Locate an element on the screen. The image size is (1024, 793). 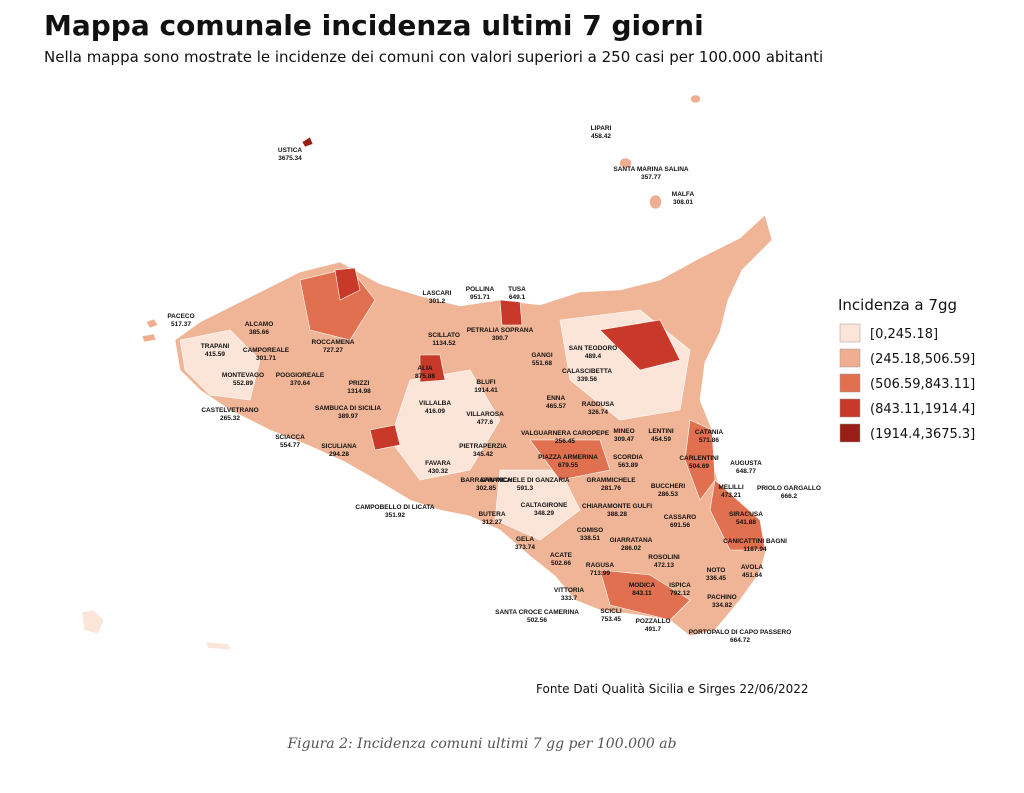
municipality-value: 339.56 is located at coordinates (587, 379).